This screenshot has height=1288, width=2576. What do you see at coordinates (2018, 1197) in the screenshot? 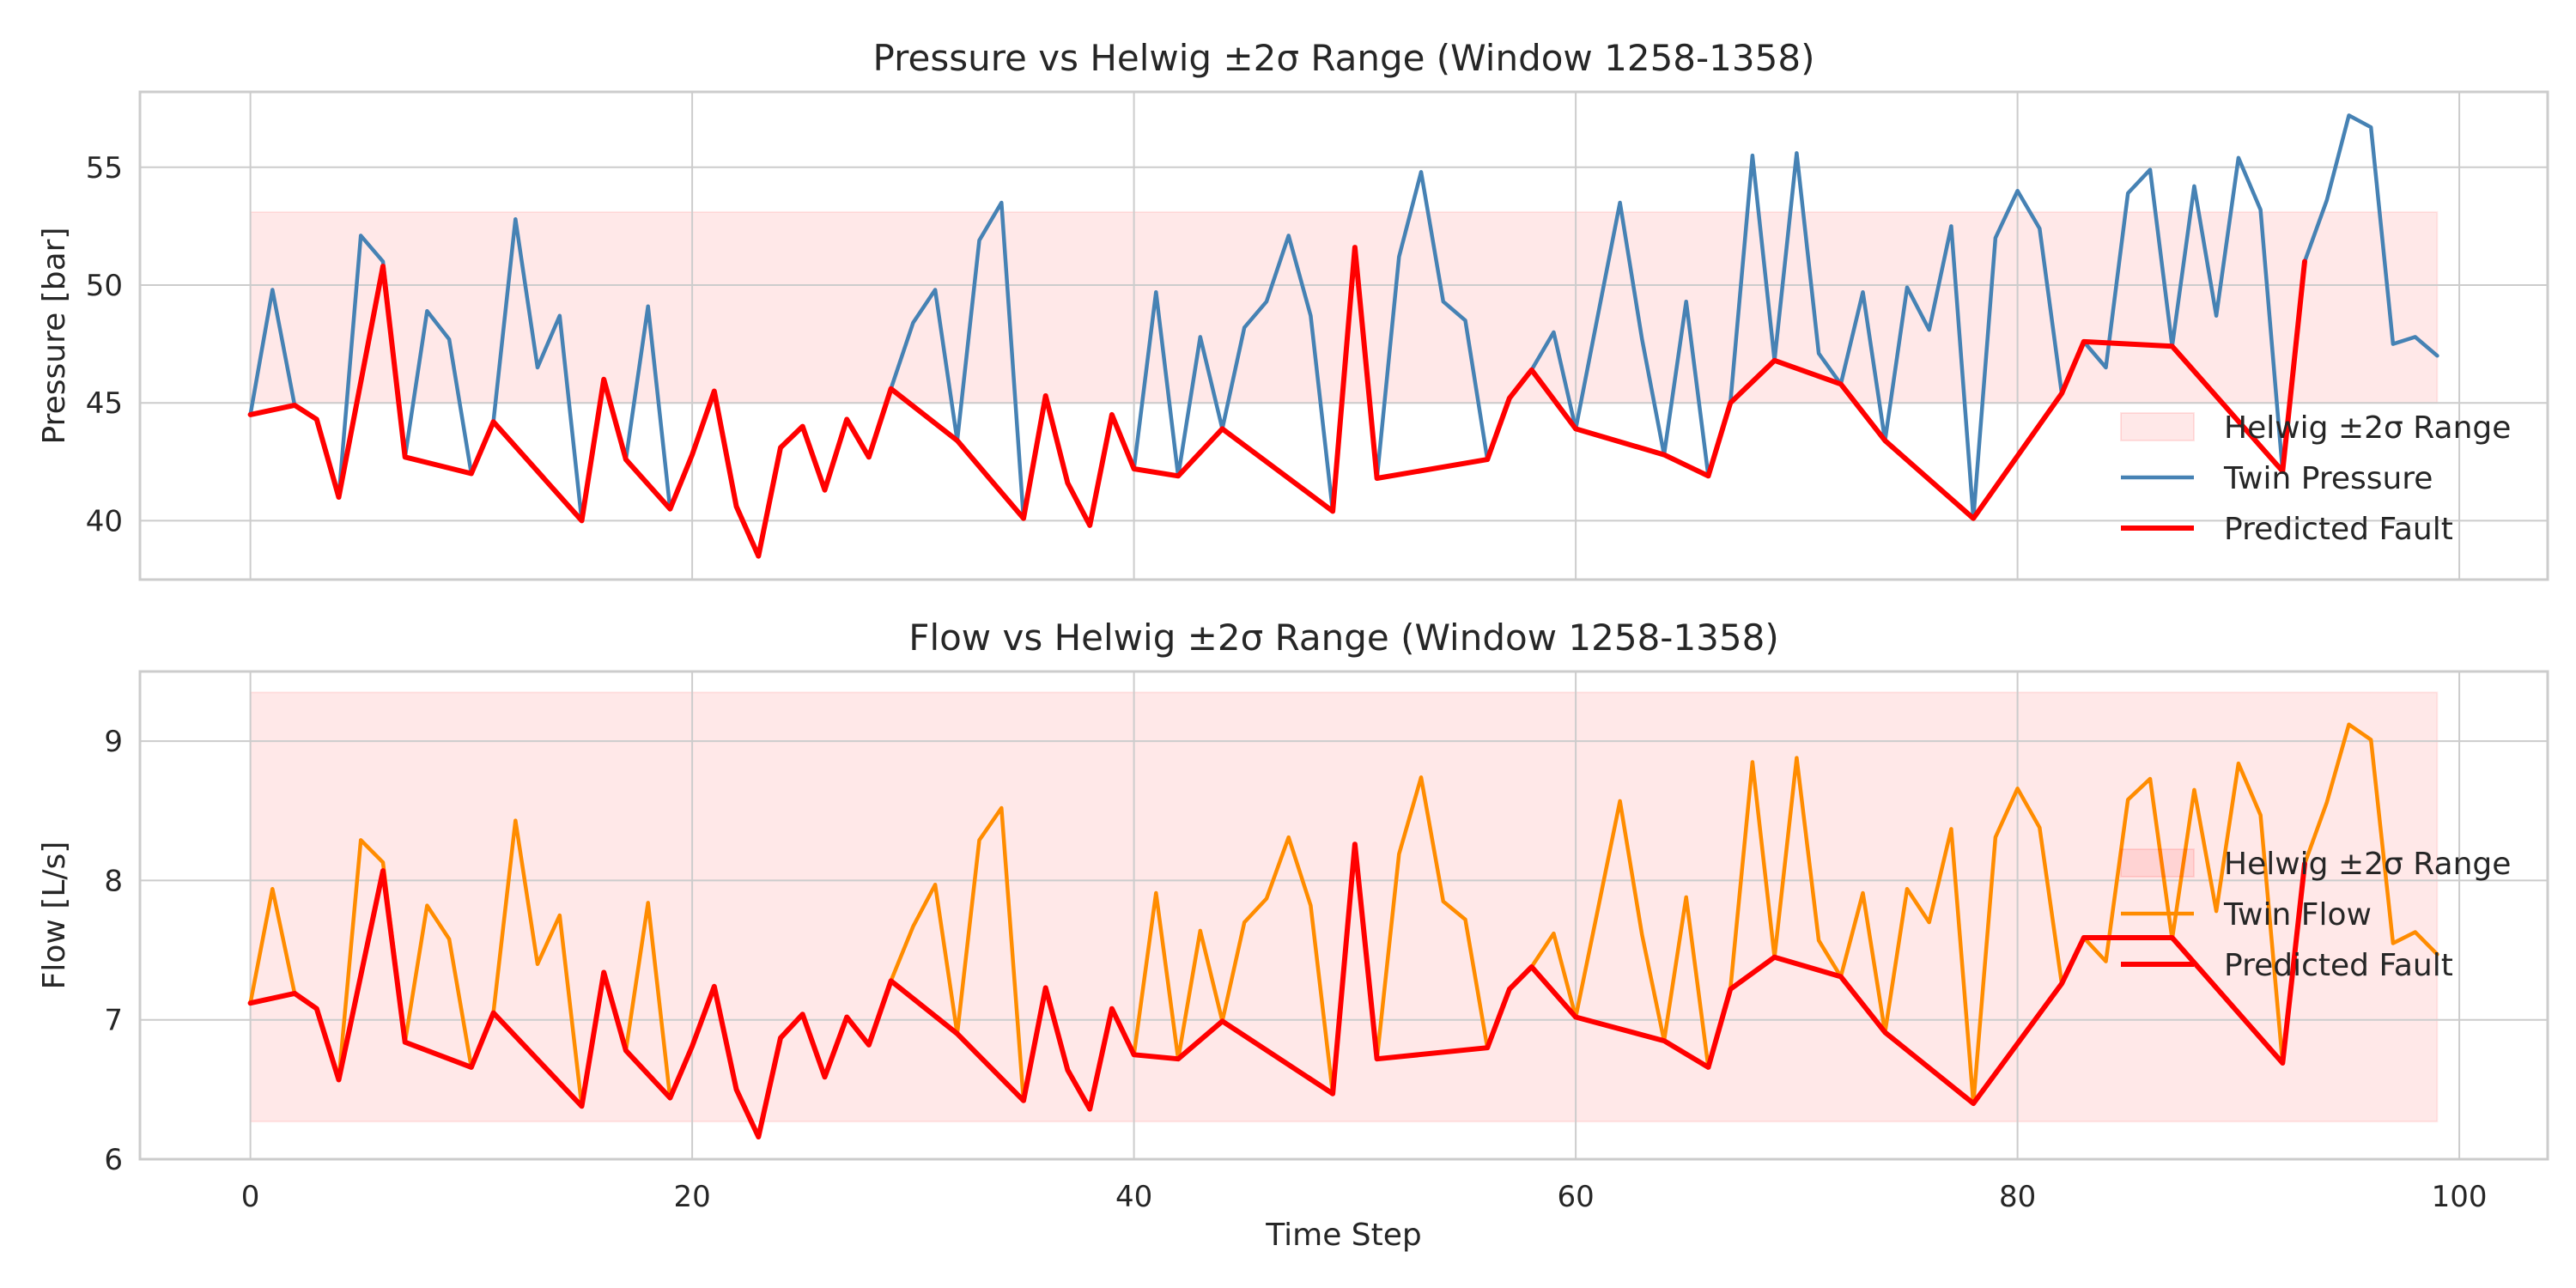
I see `flow-xtick-label: 80` at bounding box center [2018, 1197].